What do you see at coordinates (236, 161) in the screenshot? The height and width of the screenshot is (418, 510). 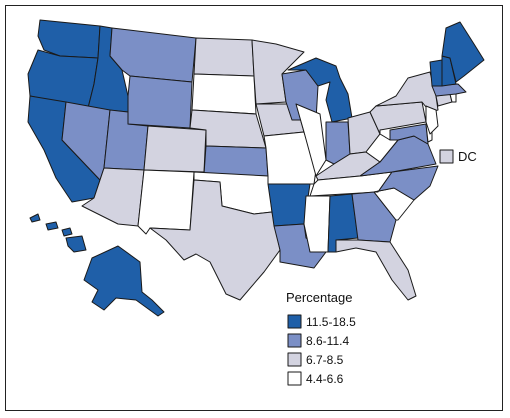 I see `state-KS` at bounding box center [236, 161].